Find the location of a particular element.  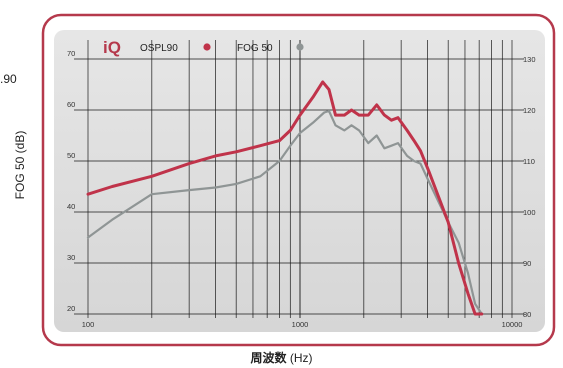

y-tick-left: 50 is located at coordinates (71, 155).